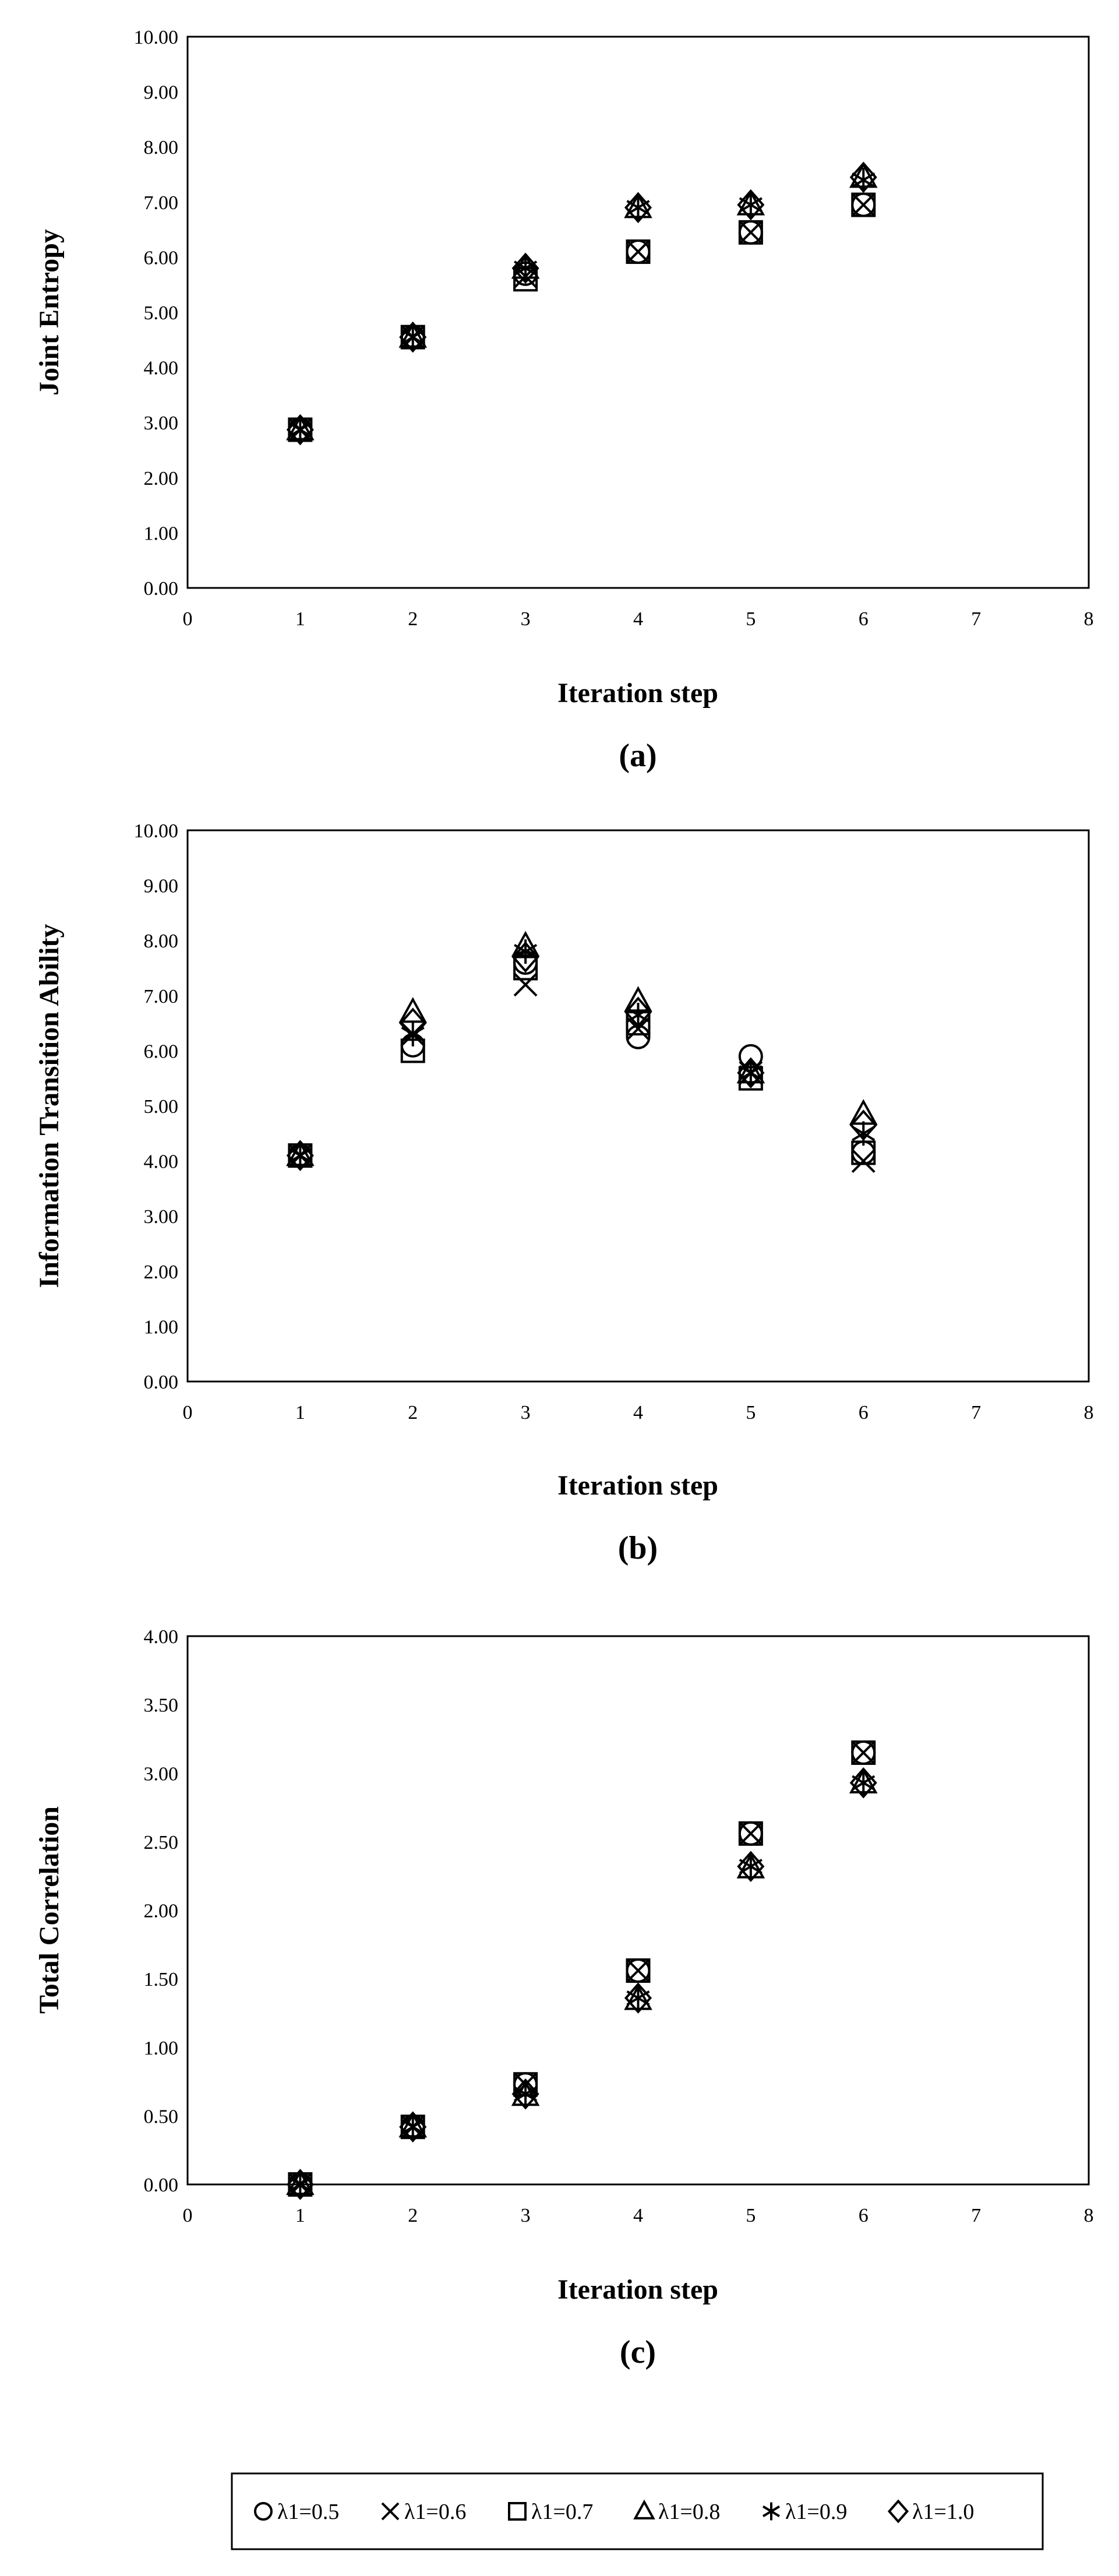  What do you see at coordinates (689, 2512) in the screenshot?
I see `legend-label: λ1=0.8` at bounding box center [689, 2512].